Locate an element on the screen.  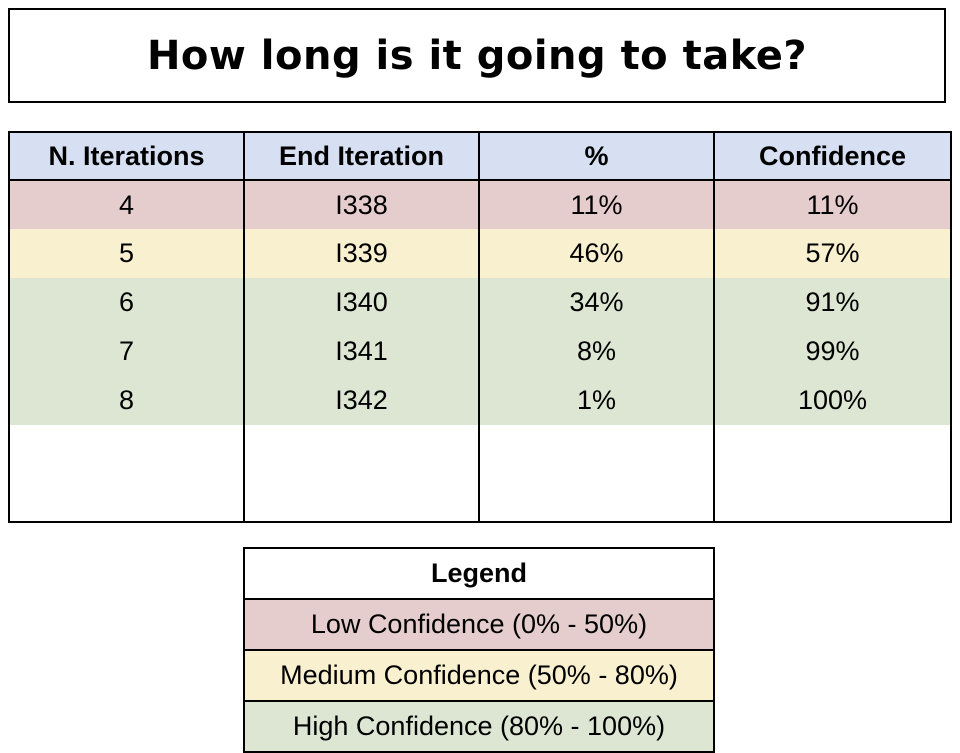
cell-iterations: 7 is located at coordinates (126, 351).